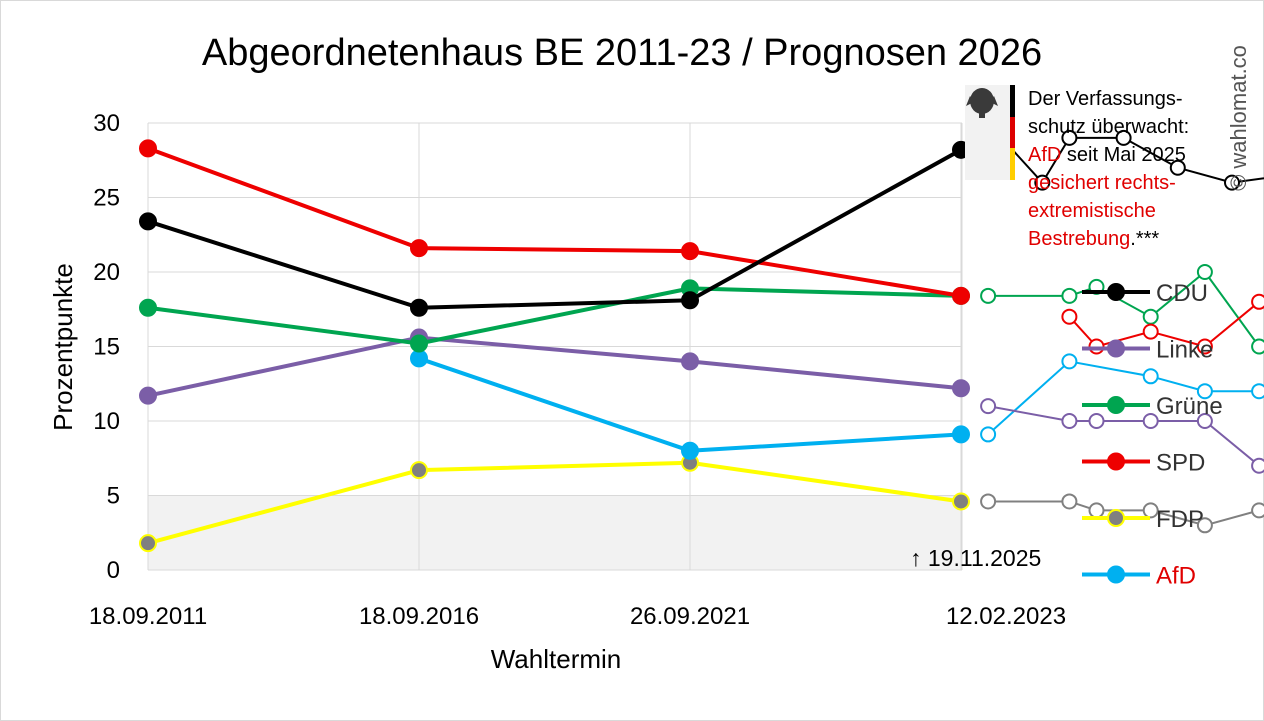  What do you see at coordinates (1123, 155) in the screenshot?
I see `notice-since: seit Mai 2025` at bounding box center [1123, 155].